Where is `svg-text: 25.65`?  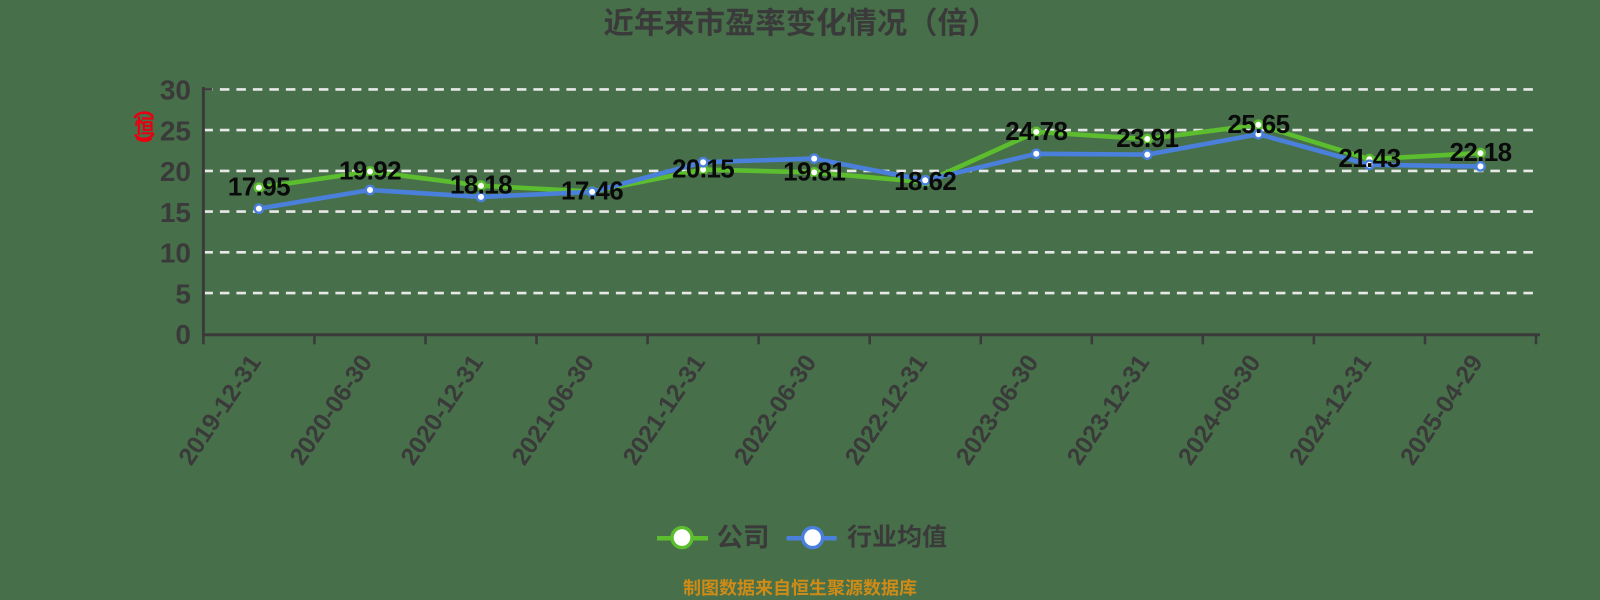
svg-text: 25.65 is located at coordinates (1258, 124).